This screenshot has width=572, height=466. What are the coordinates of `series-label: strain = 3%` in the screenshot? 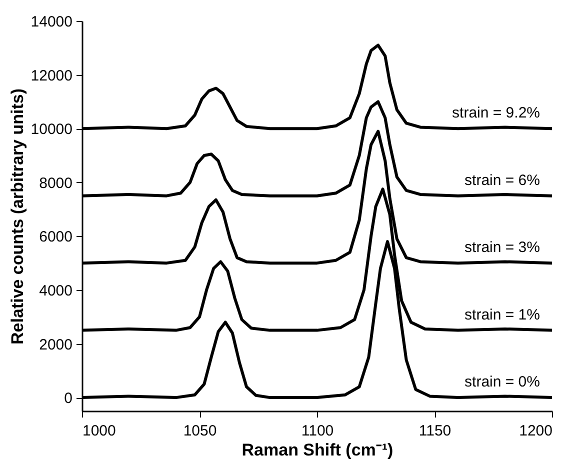 It's located at (502, 247).